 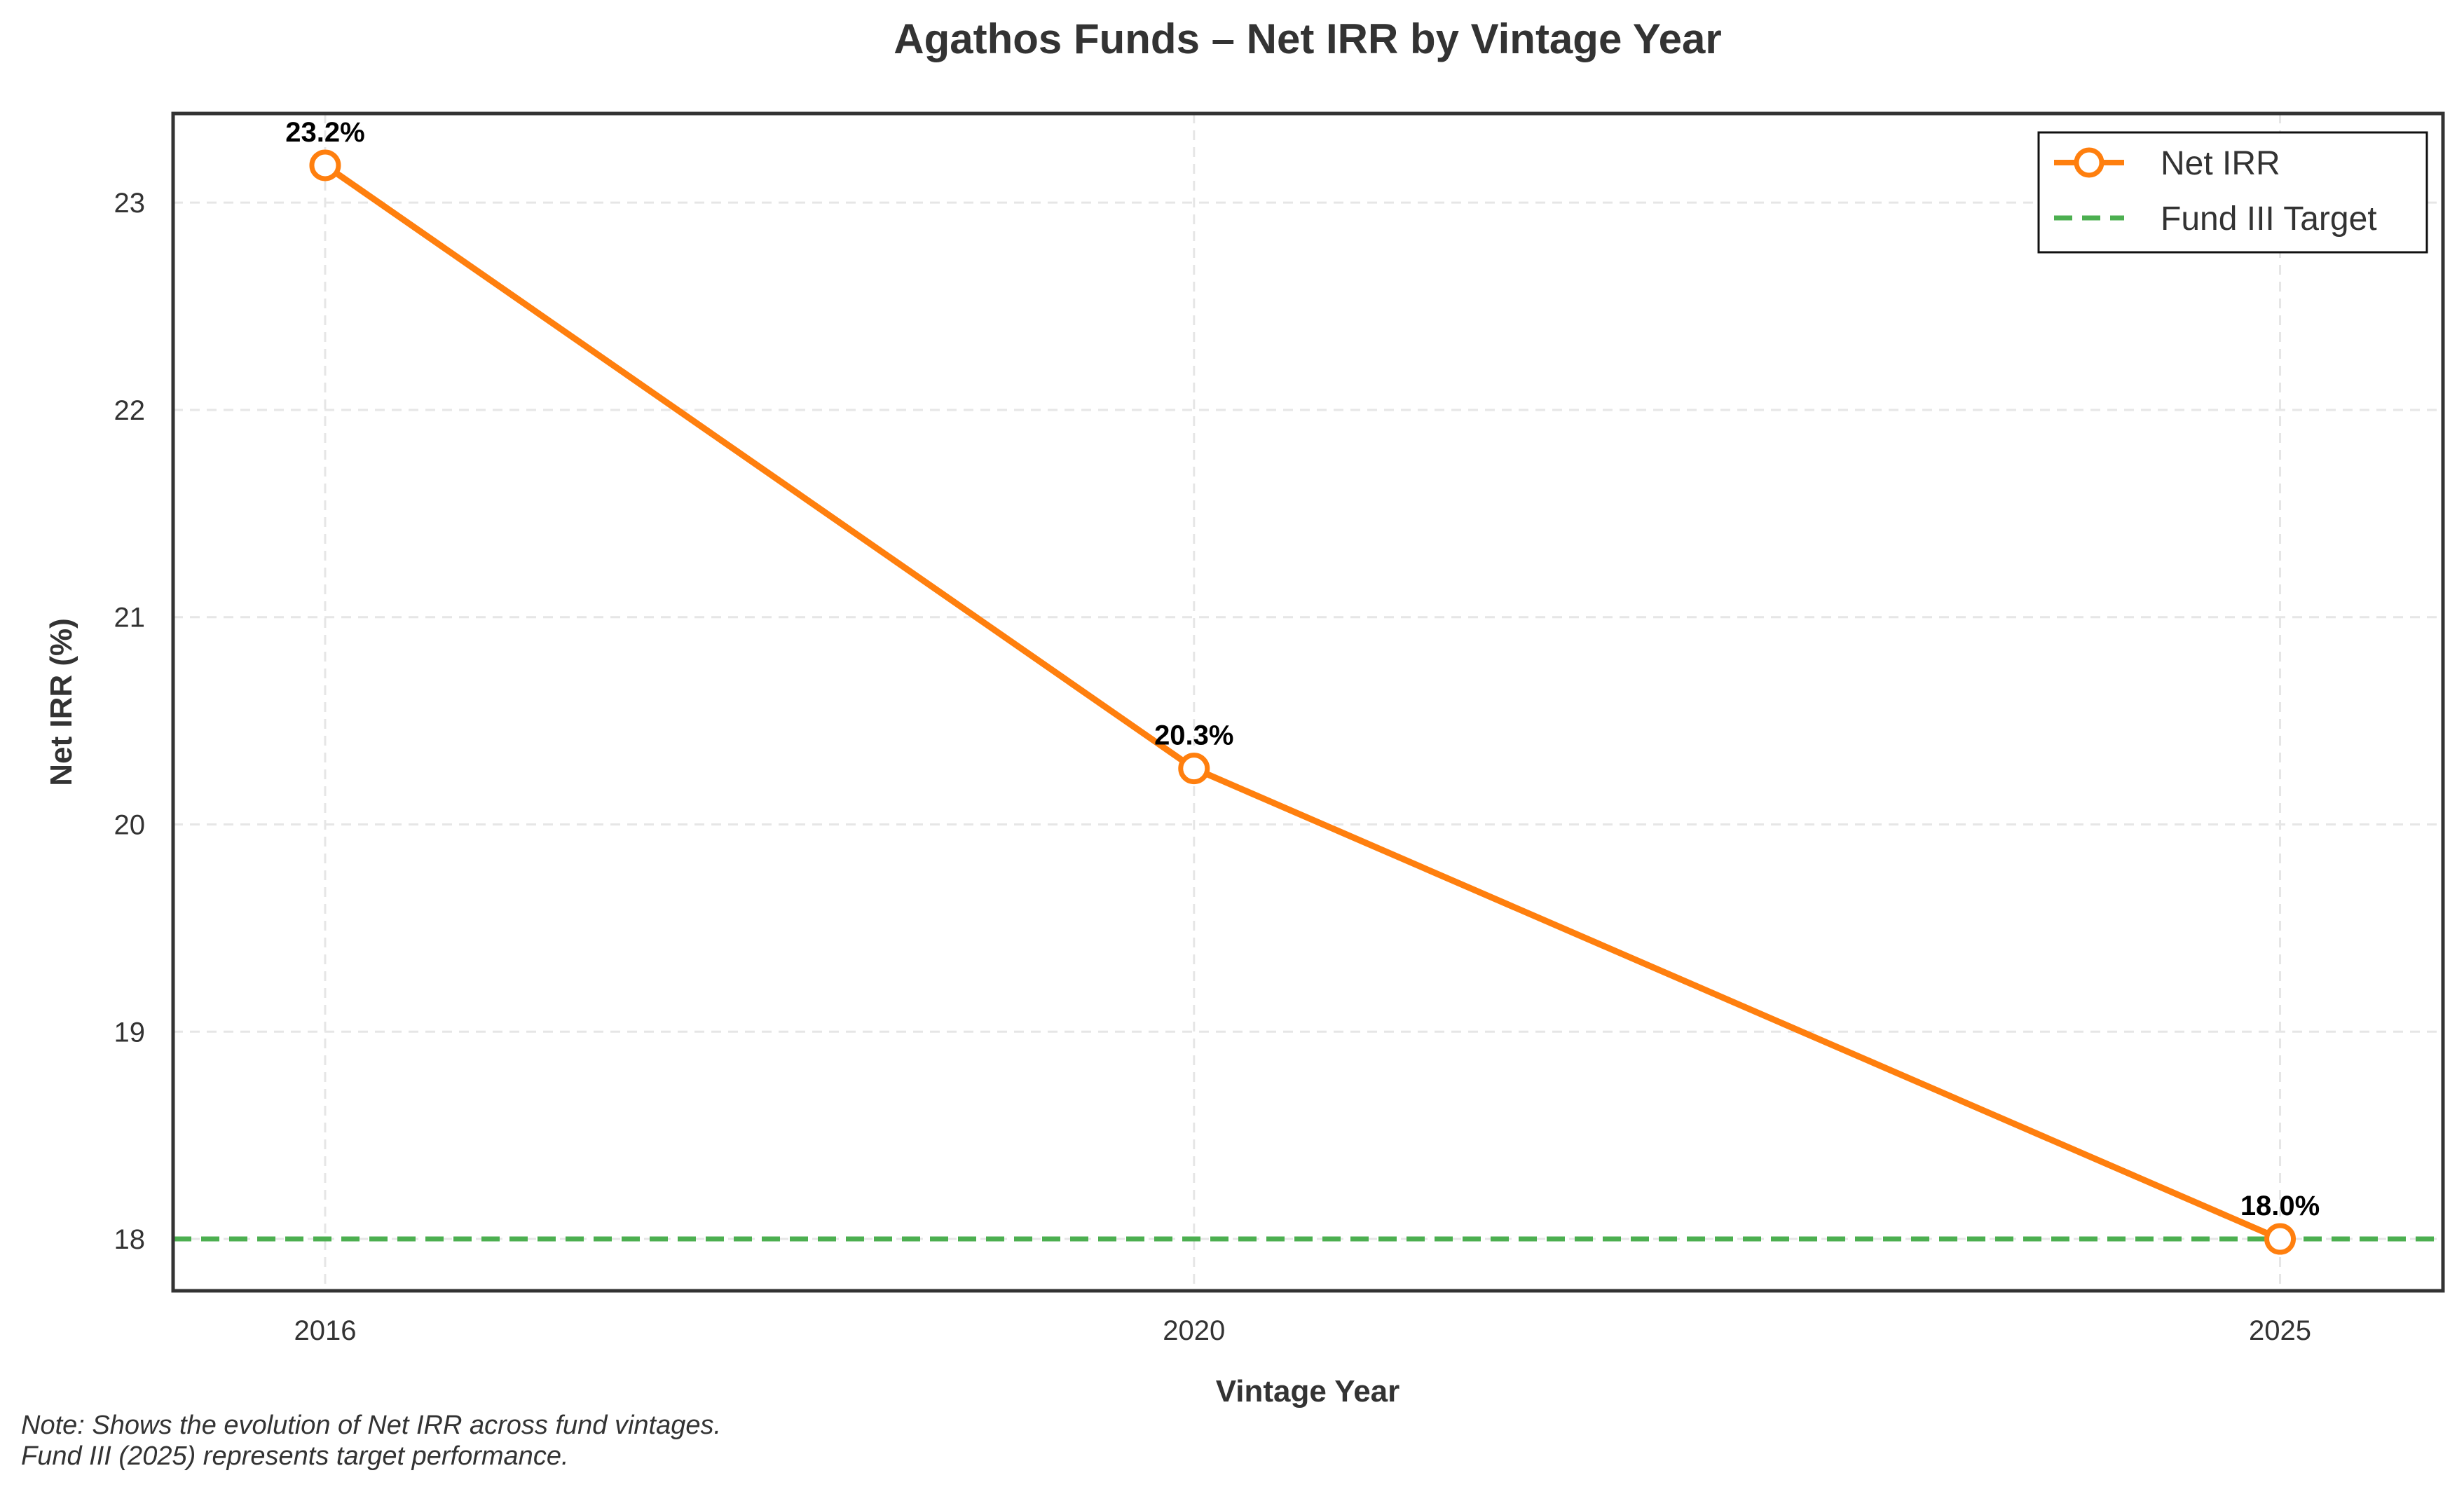 What do you see at coordinates (325, 1330) in the screenshot?
I see `x-tick-label: 2016` at bounding box center [325, 1330].